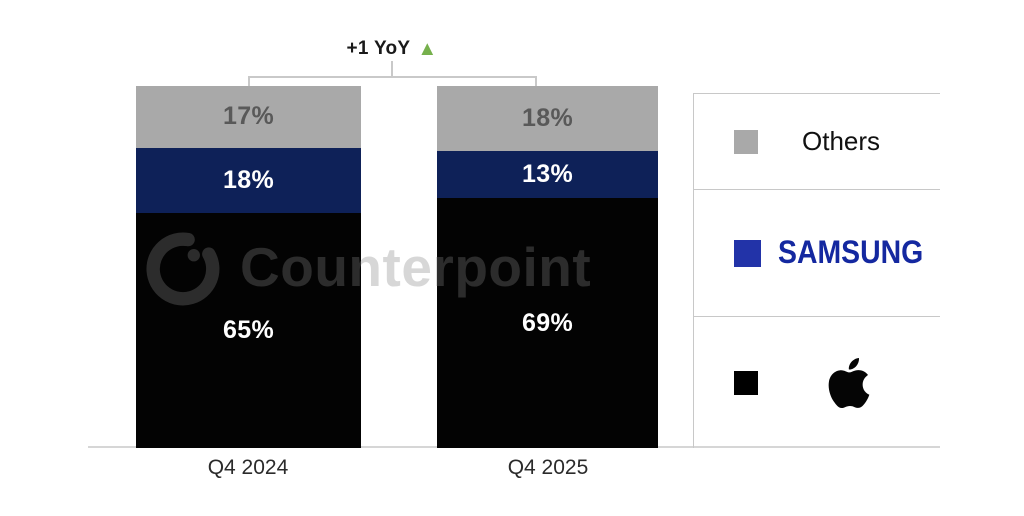  I want to click on segment-value-label: 17%, so click(248, 116).